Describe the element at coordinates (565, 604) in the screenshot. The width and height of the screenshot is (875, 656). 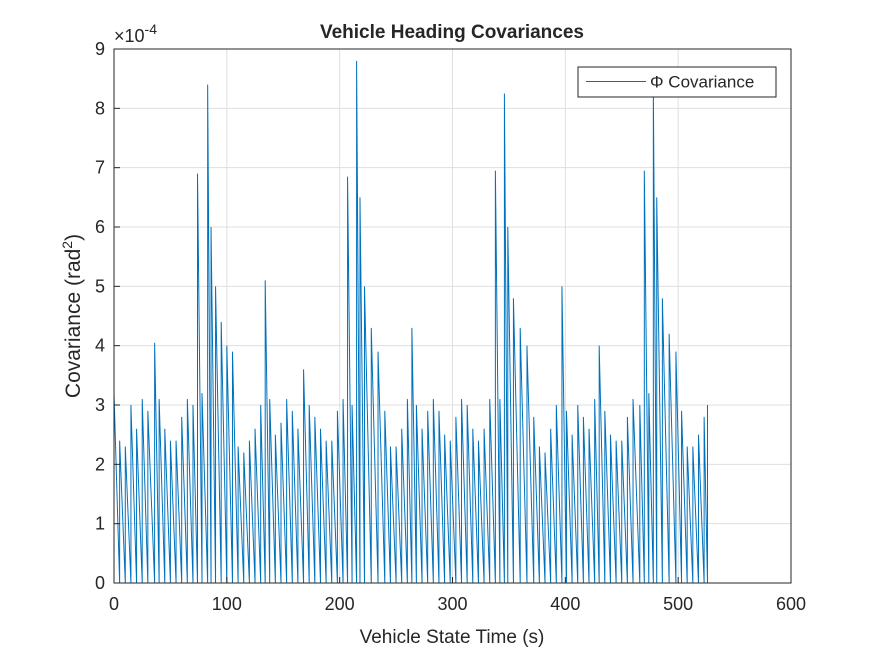
I see `x-tick-label: 400` at that location.